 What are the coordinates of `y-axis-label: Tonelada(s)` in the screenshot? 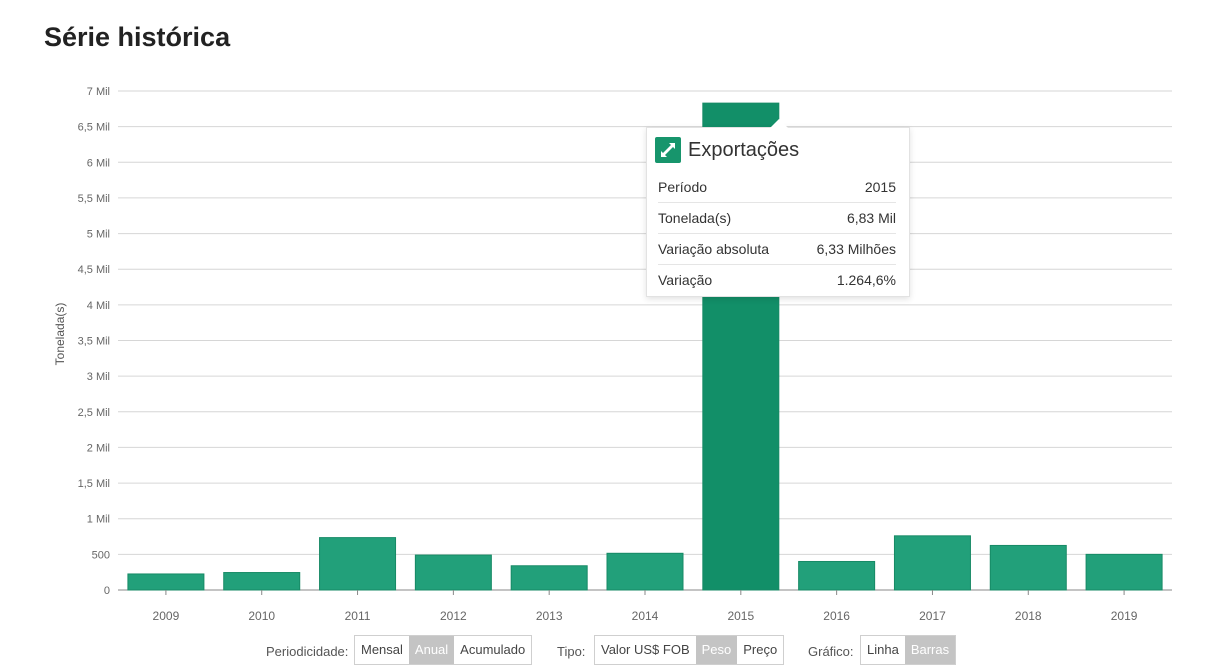 It's located at (60, 334).